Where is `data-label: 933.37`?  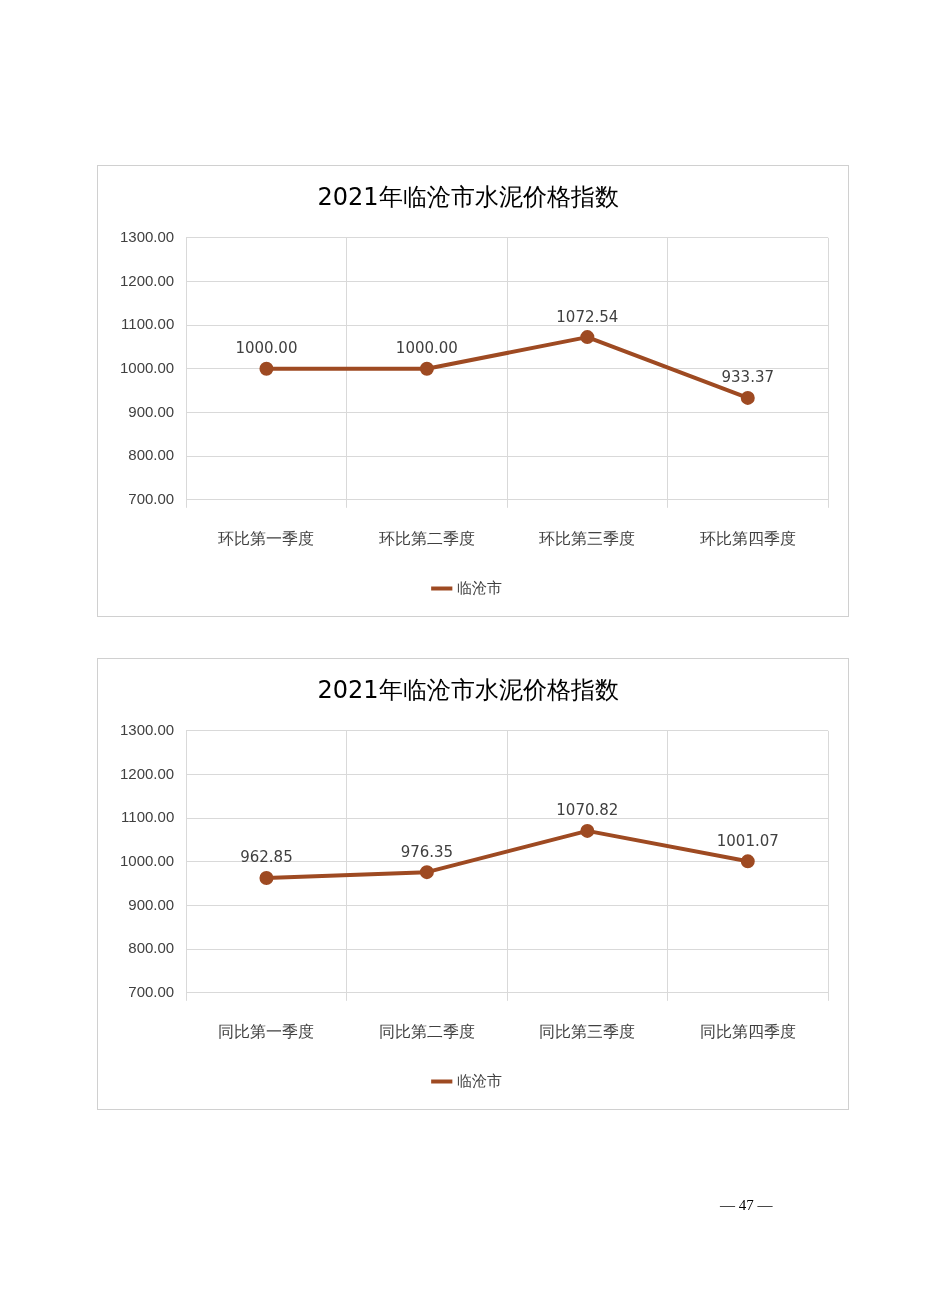 data-label: 933.37 is located at coordinates (748, 377).